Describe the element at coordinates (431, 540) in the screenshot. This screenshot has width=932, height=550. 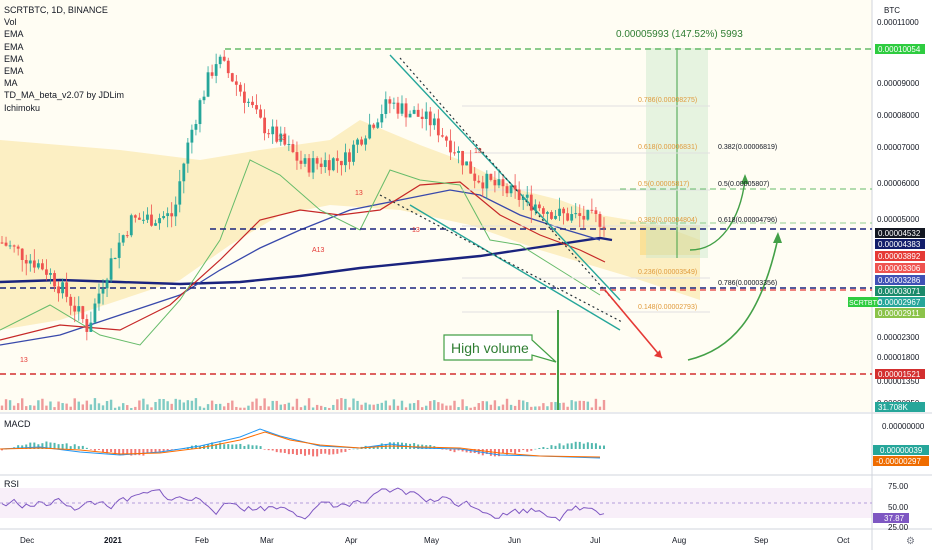
I see `time-axis-label: May` at that location.